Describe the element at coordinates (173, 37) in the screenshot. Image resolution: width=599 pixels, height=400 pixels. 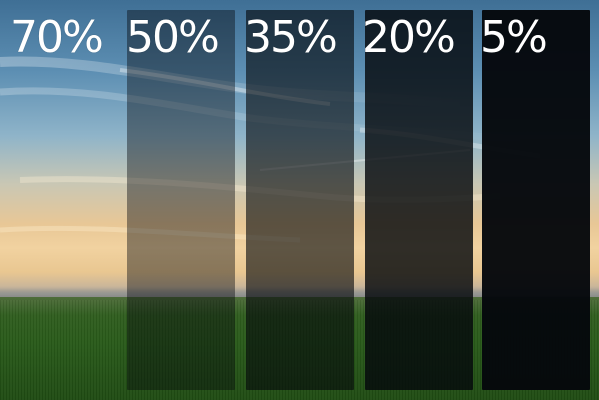
I see `tint-label-50: 50%` at that location.